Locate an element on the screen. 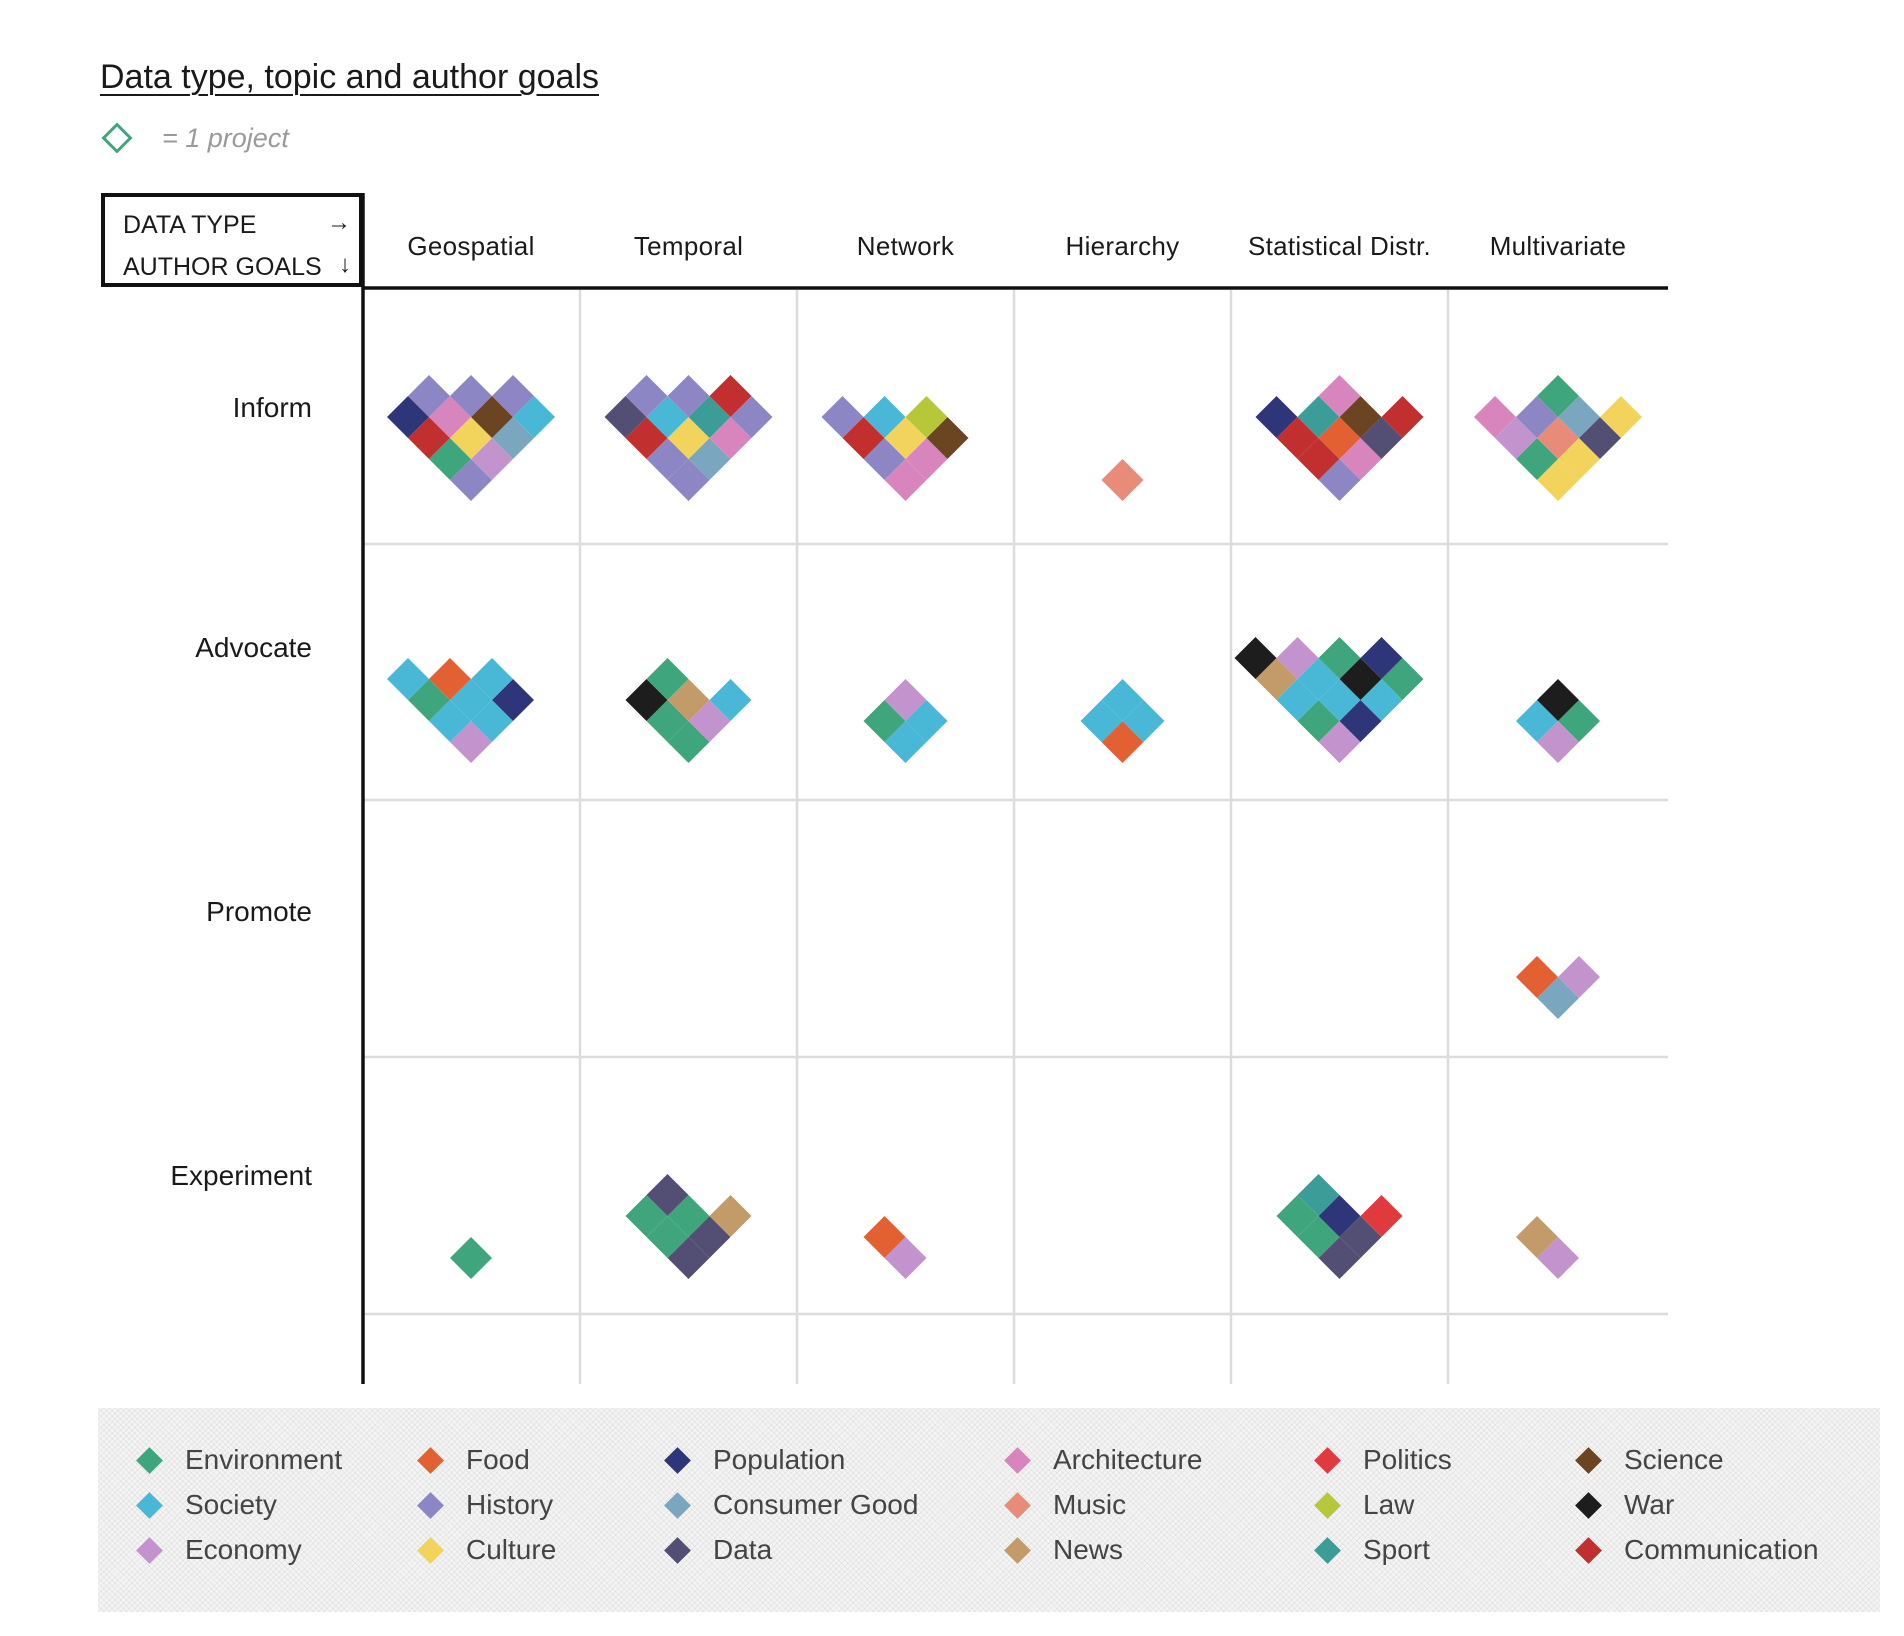  data-type-header: DATA TYPE is located at coordinates (190, 225).